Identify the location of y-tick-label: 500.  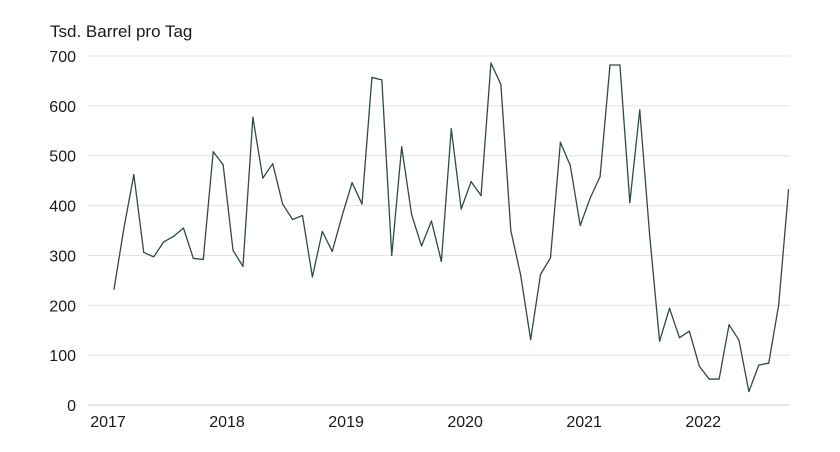
(62, 157).